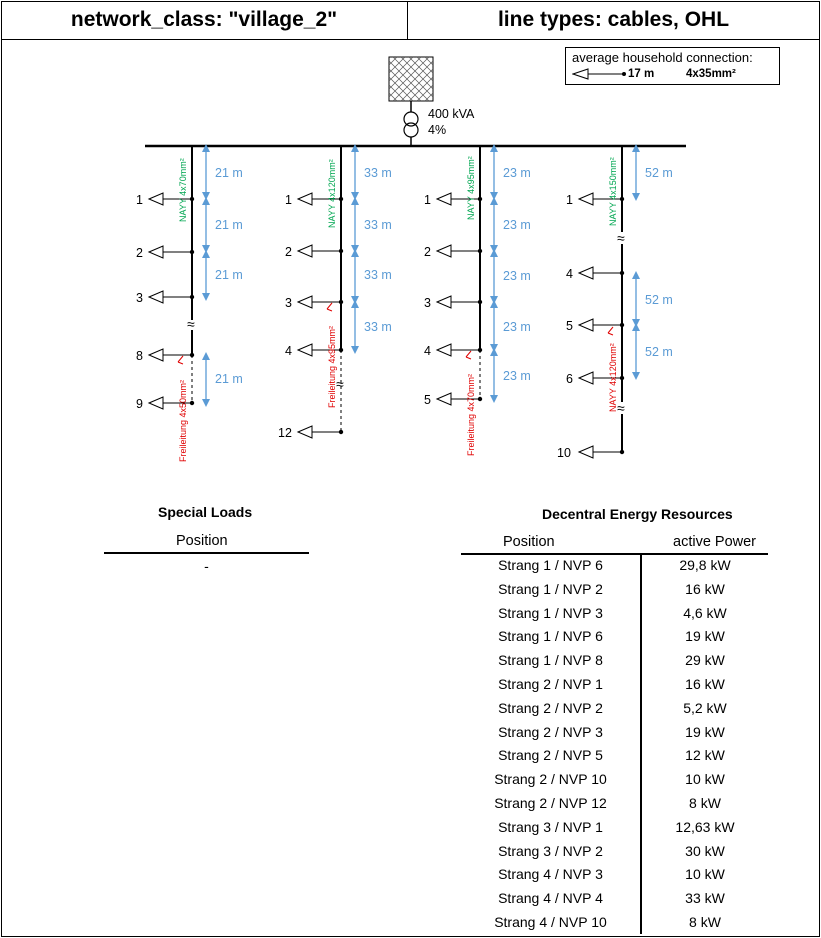 This screenshot has height=938, width=821. I want to click on node-2-3: 3, so click(314, 302).